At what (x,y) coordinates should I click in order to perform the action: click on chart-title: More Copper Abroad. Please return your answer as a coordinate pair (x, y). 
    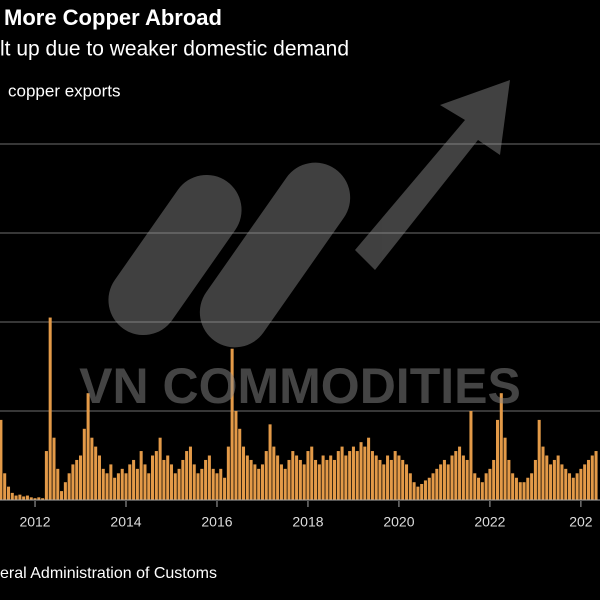
    Looking at the image, I should click on (113, 17).